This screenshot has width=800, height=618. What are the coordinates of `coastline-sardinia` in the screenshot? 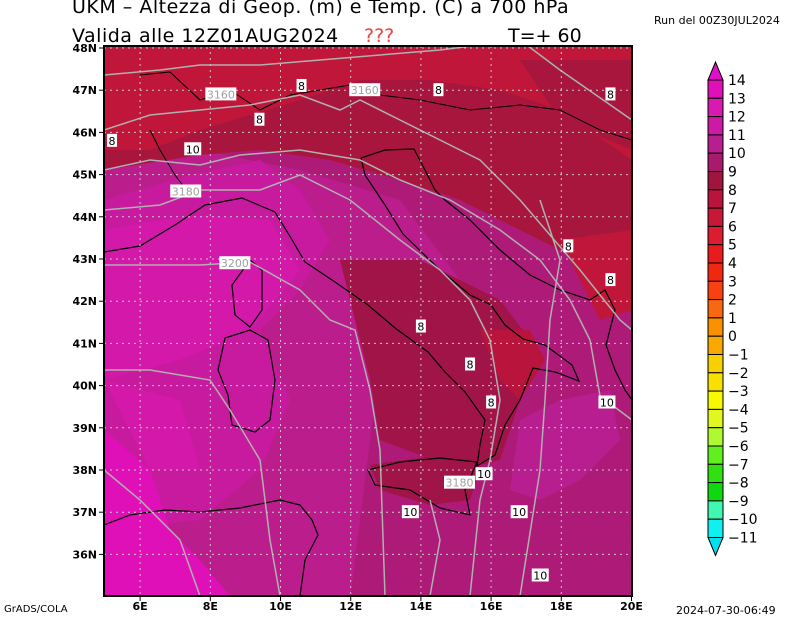 It's located at (246, 381).